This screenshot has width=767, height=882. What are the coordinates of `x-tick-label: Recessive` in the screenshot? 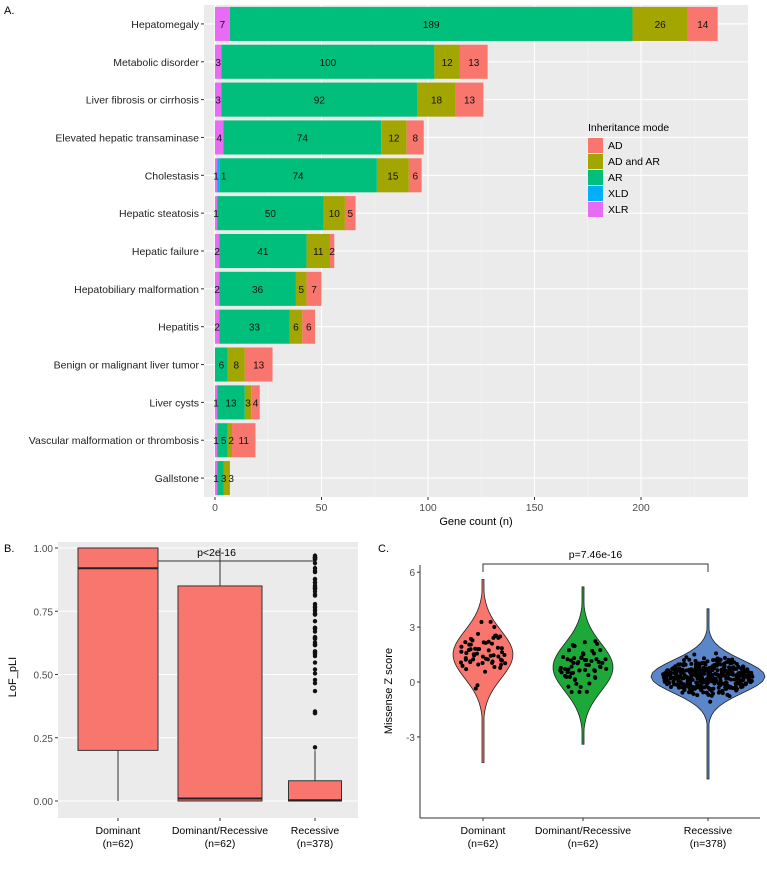 It's located at (708, 831).